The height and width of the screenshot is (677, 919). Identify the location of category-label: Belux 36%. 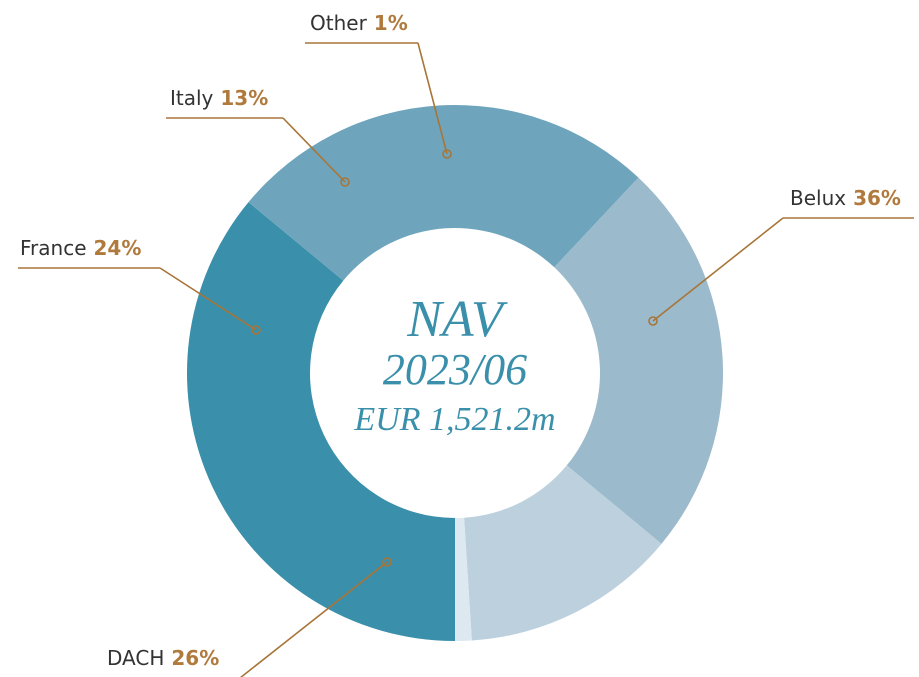
(845, 198).